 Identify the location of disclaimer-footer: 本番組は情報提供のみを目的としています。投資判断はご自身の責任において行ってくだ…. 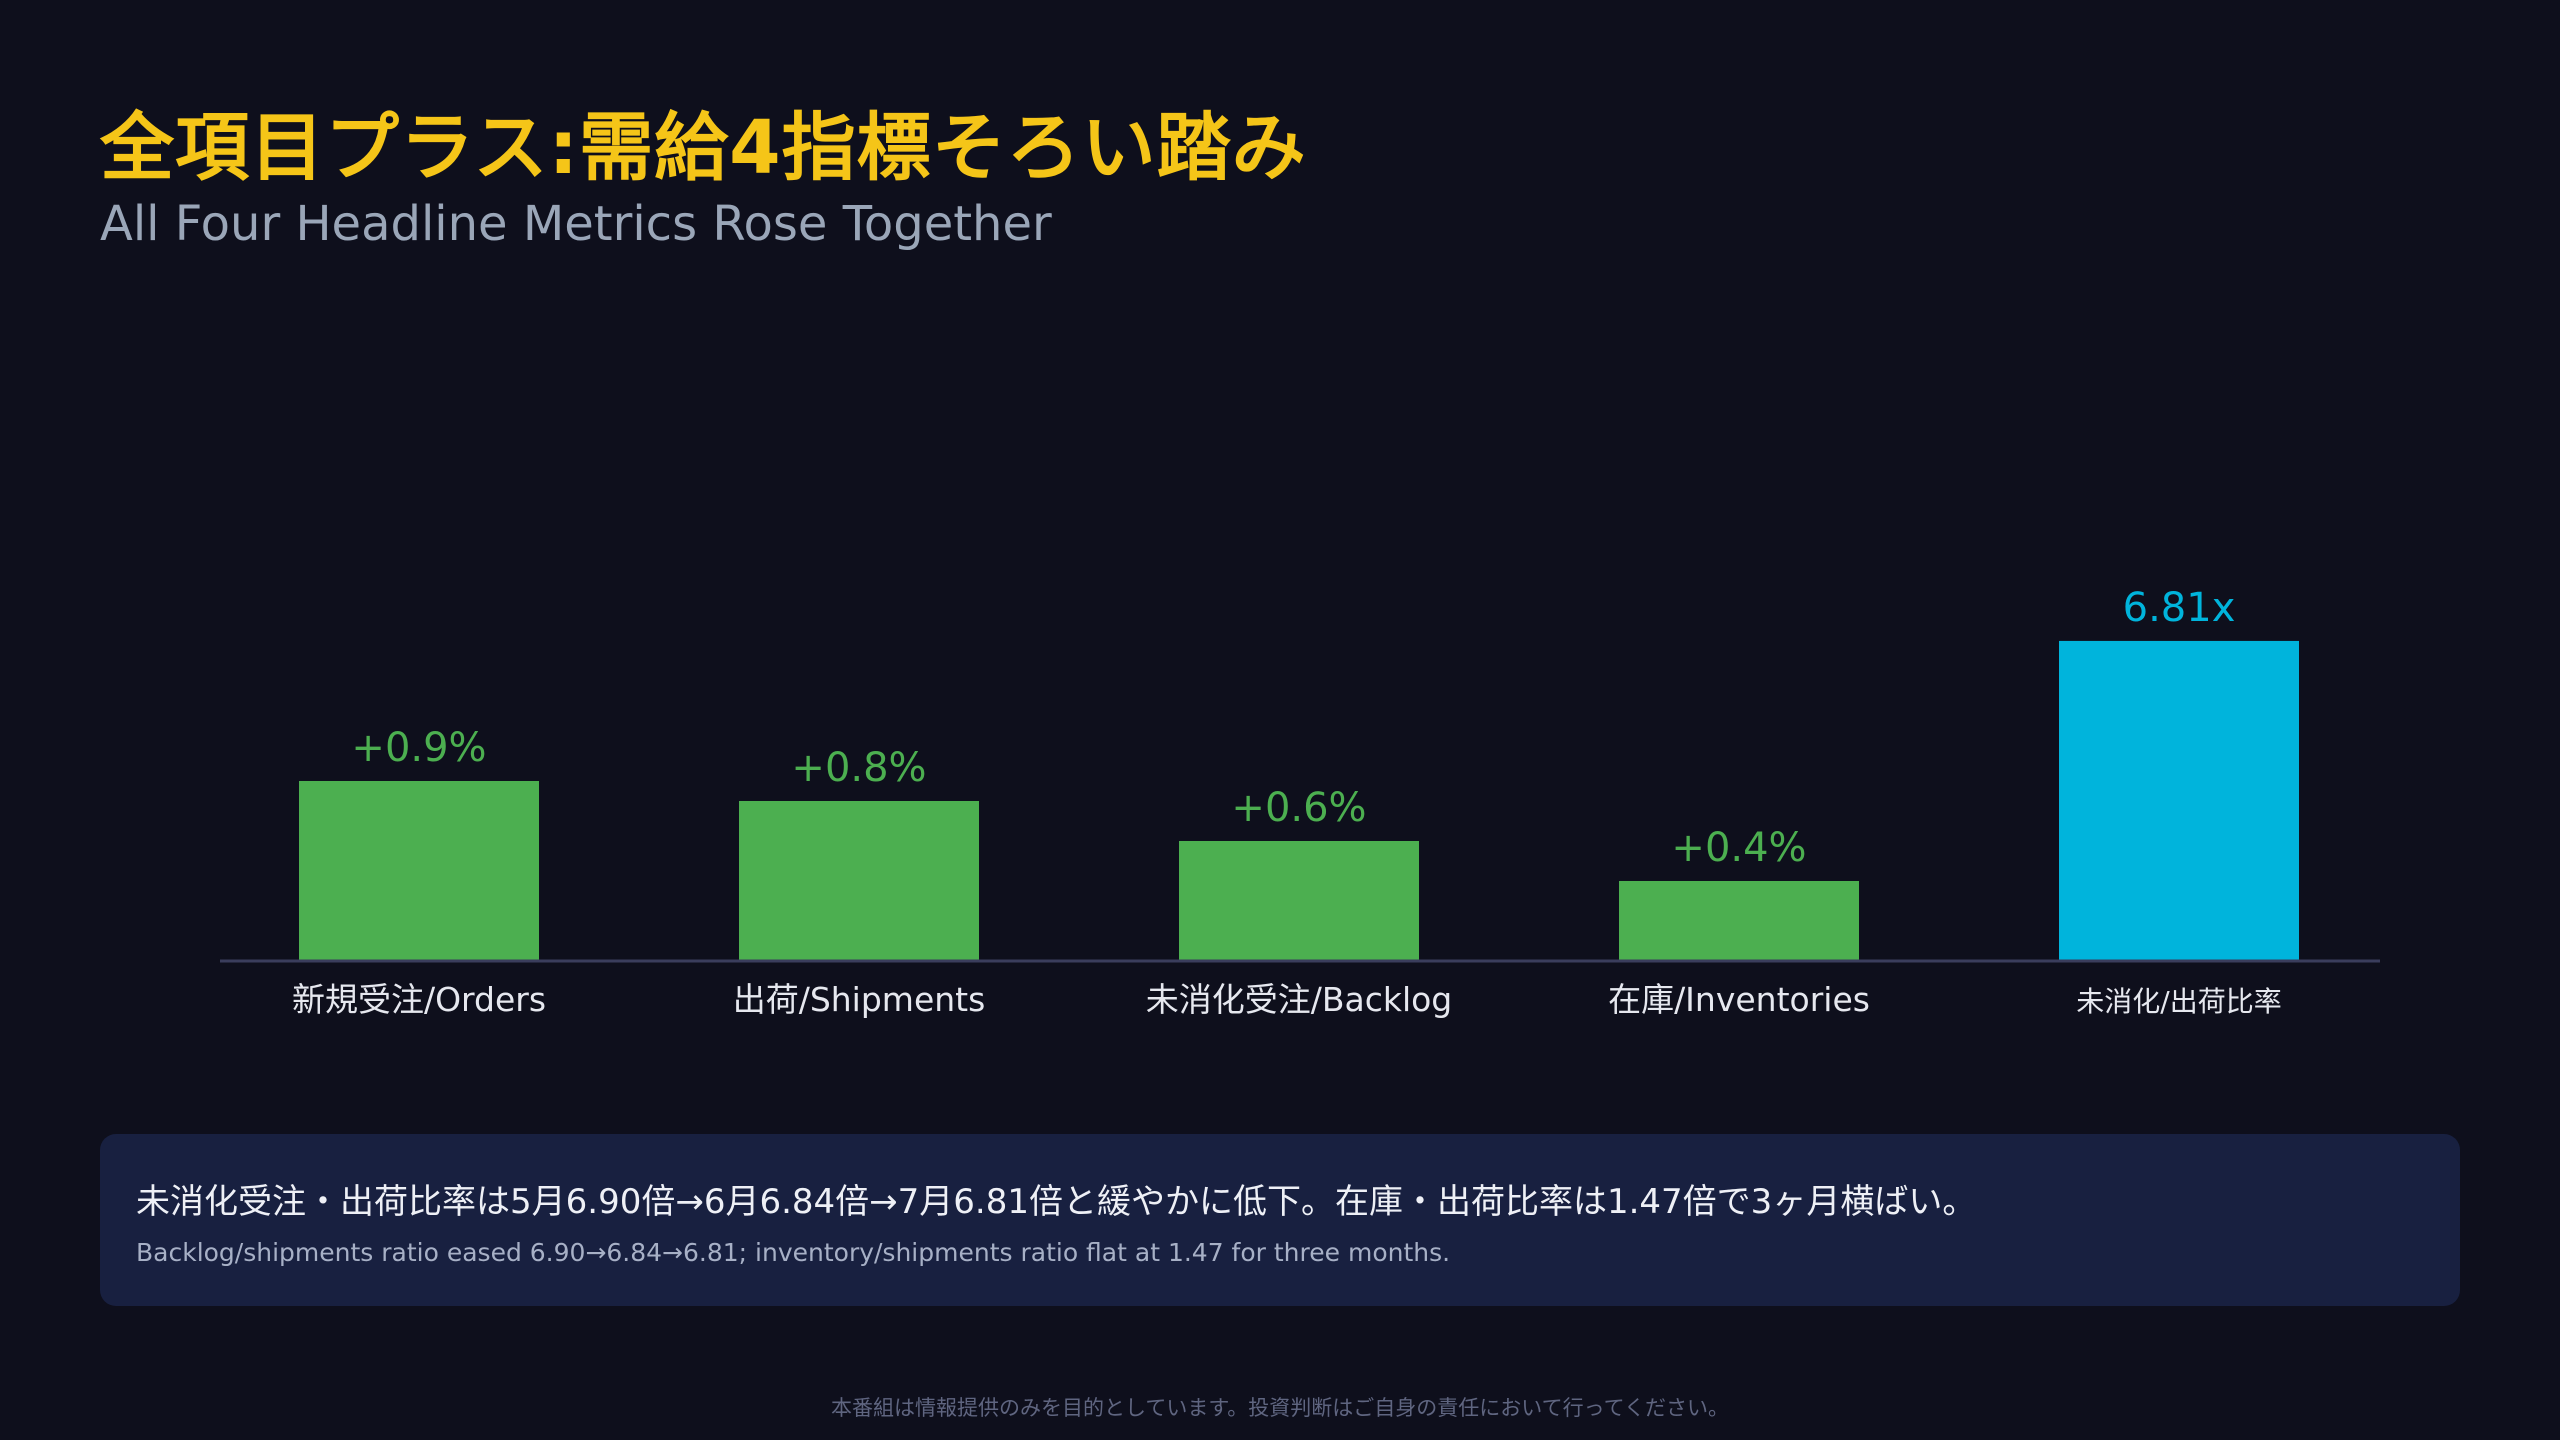
(1280, 1408).